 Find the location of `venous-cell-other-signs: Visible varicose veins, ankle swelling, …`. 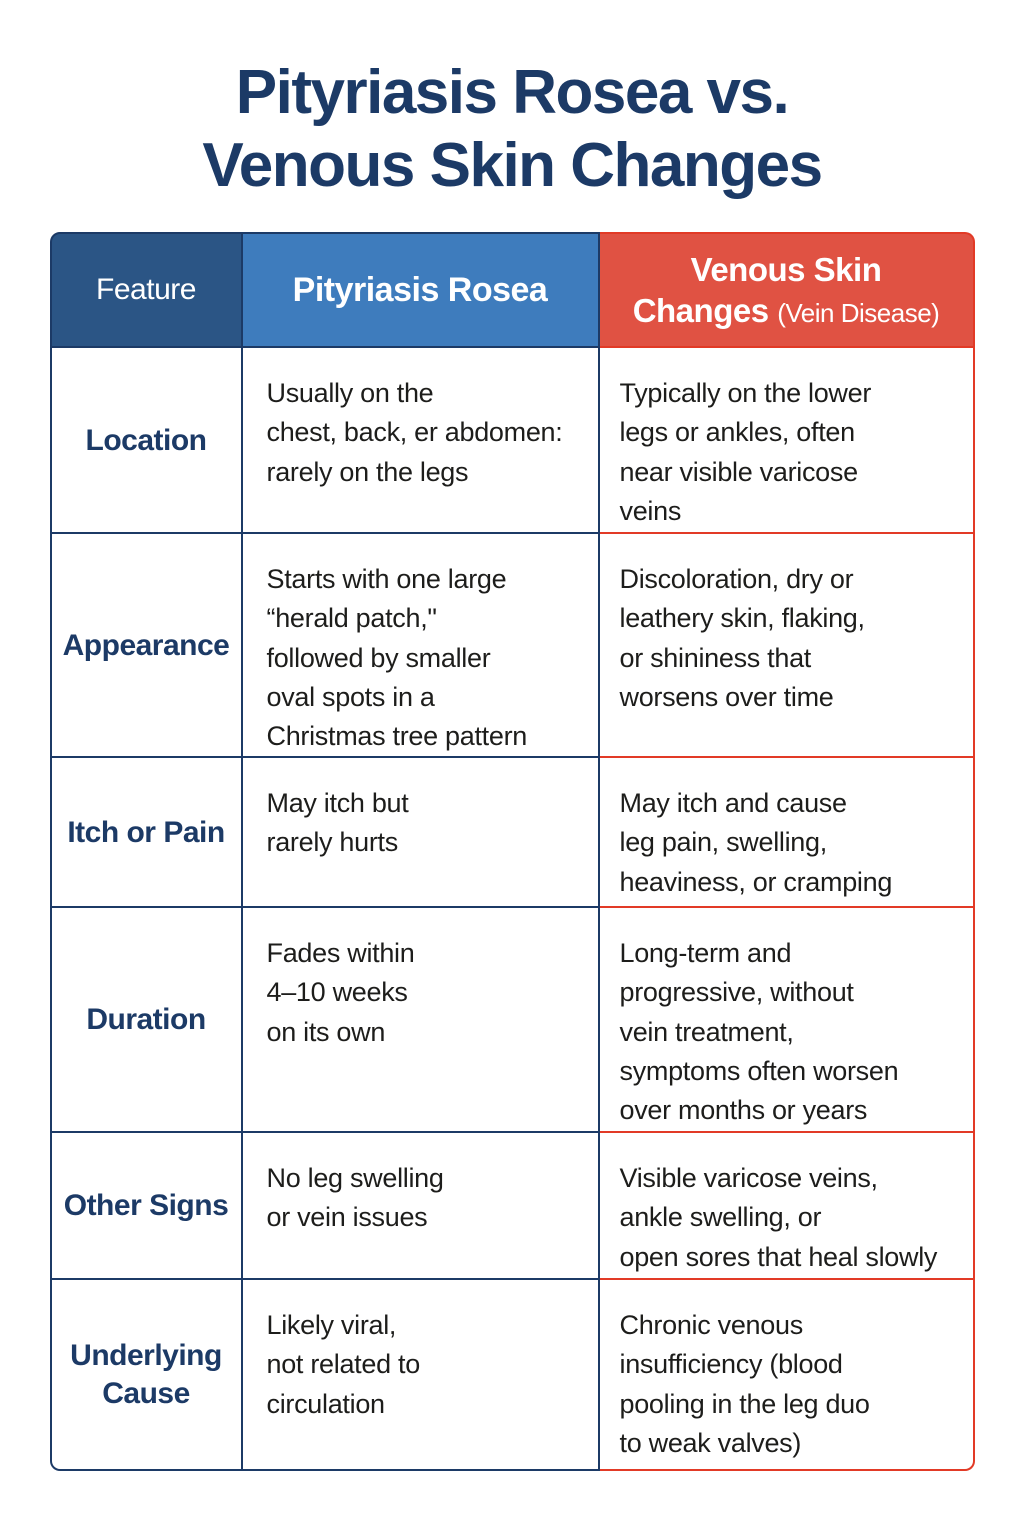

venous-cell-other-signs: Visible varicose veins, ankle swelling, … is located at coordinates (787, 1207).